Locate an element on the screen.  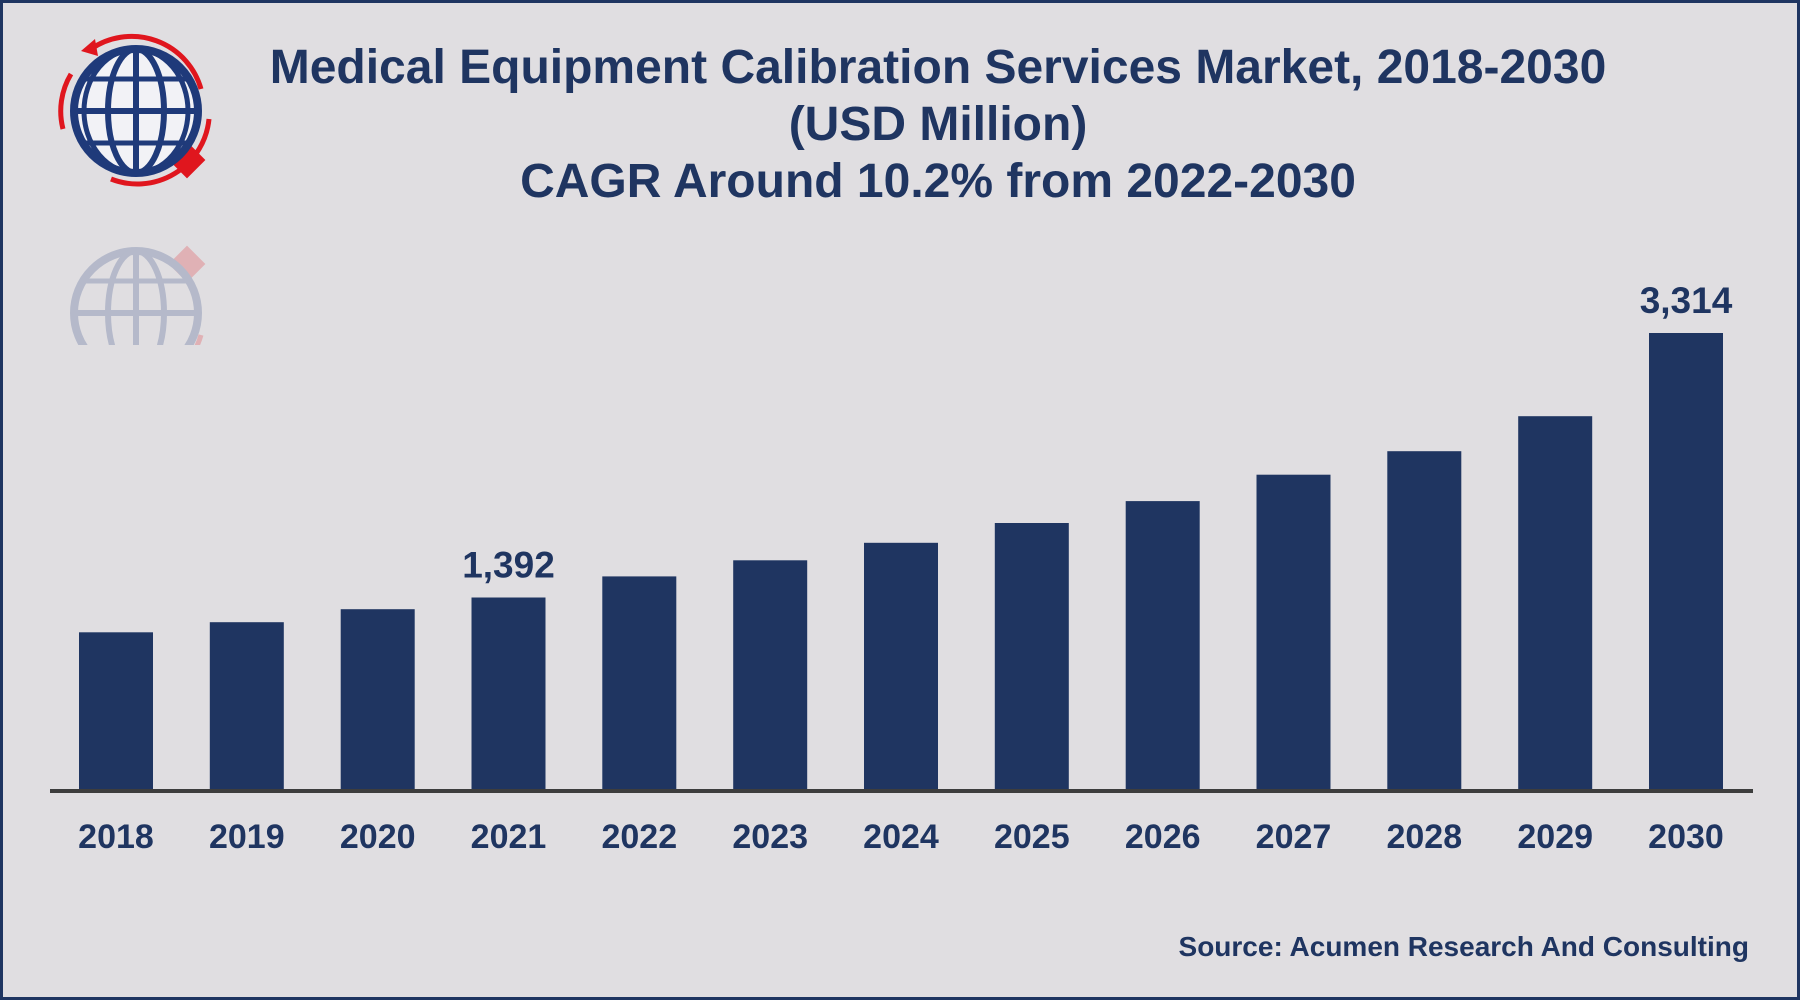
bar-2030 is located at coordinates (1686, 561).